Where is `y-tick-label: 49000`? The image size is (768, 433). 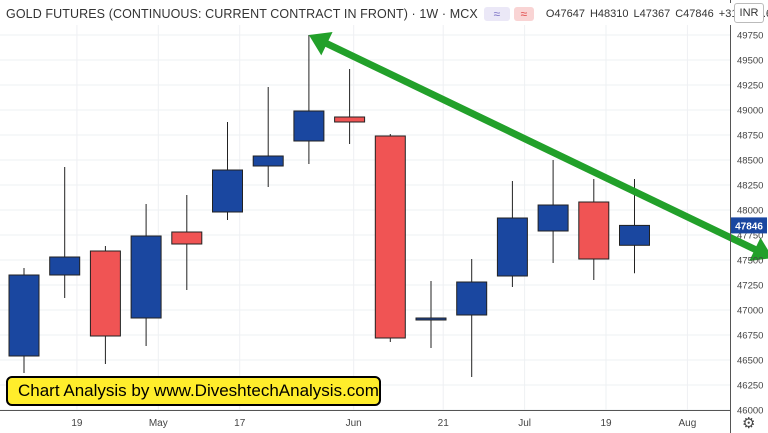 y-tick-label: 49000 is located at coordinates (750, 111).